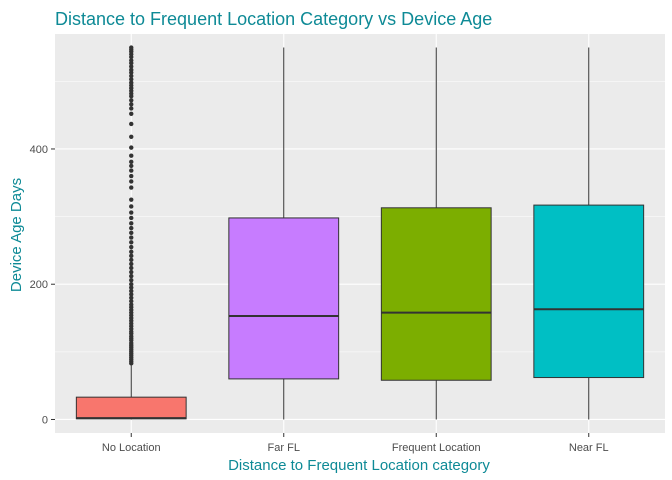 The height and width of the screenshot is (480, 672). Describe the element at coordinates (131, 448) in the screenshot. I see `x-tick-label: No Location` at that location.